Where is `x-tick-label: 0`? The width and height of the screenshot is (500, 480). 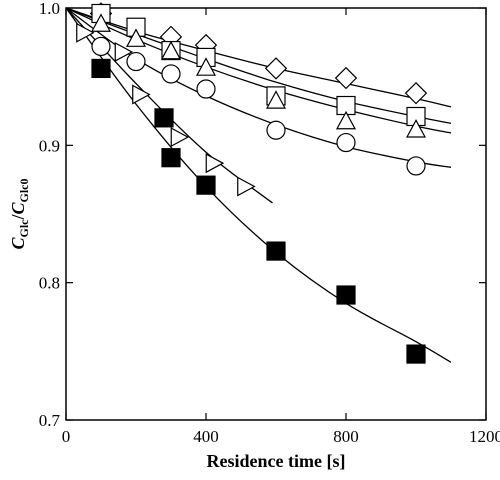
x-tick-label: 0 is located at coordinates (66, 436).